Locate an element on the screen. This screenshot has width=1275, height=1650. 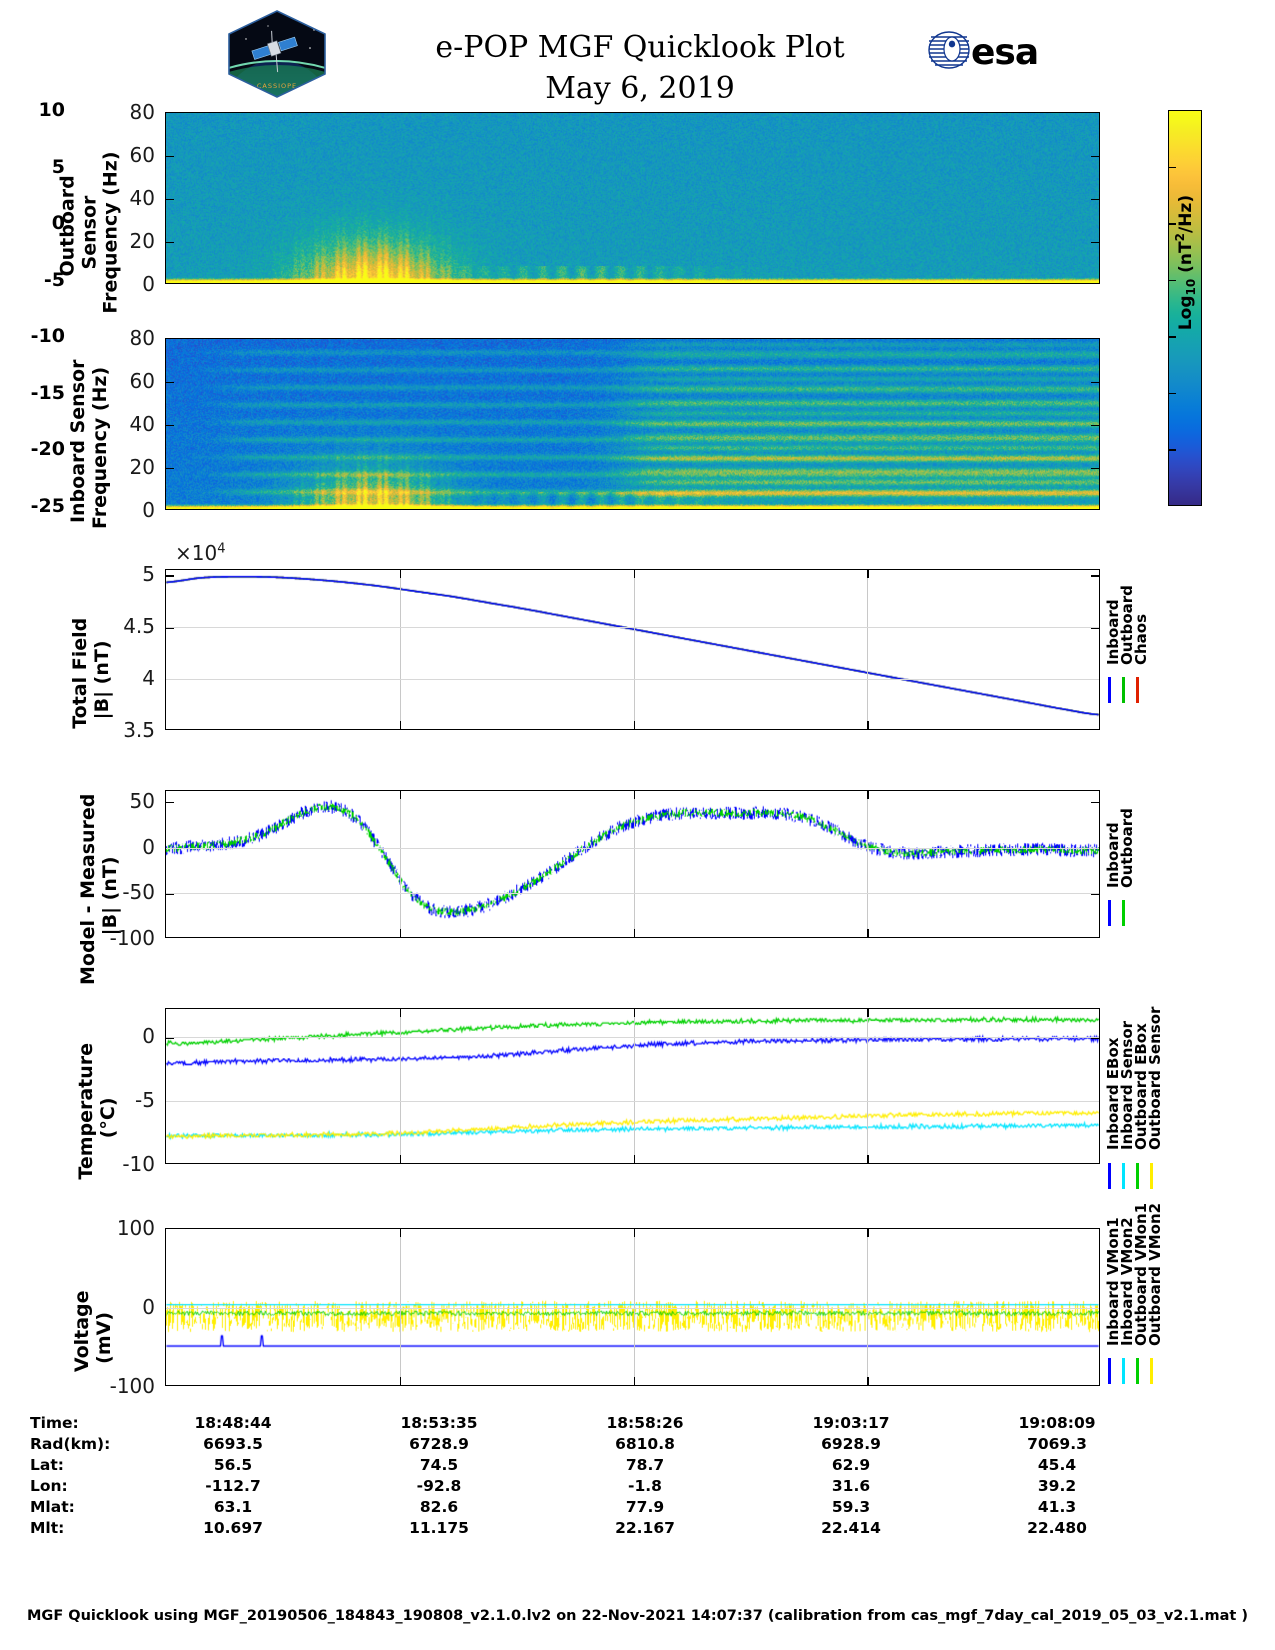
model-measured-plot is located at coordinates (632, 864).